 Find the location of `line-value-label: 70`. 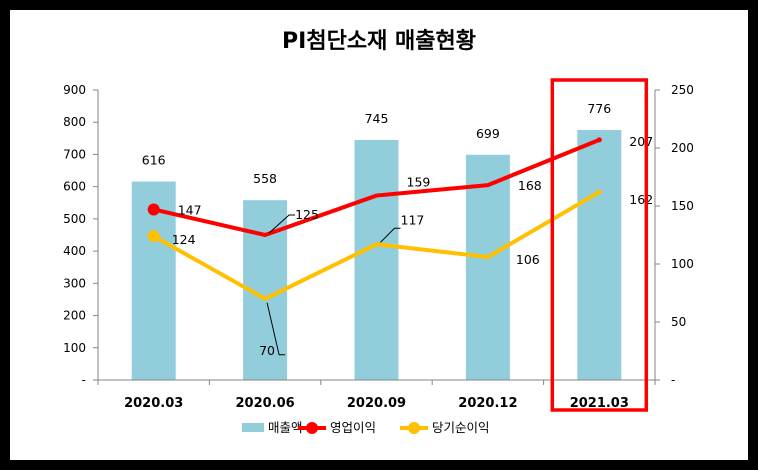

line-value-label: 70 is located at coordinates (267, 350).